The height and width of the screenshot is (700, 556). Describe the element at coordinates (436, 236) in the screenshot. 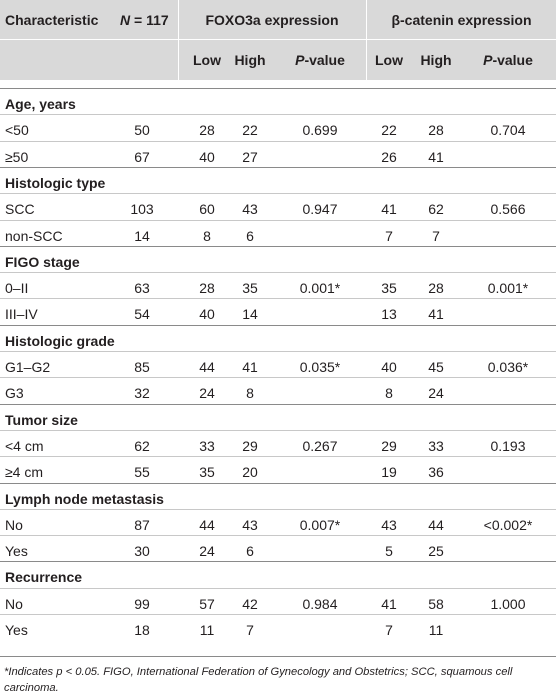

I see `cell-beta-high: 7` at that location.